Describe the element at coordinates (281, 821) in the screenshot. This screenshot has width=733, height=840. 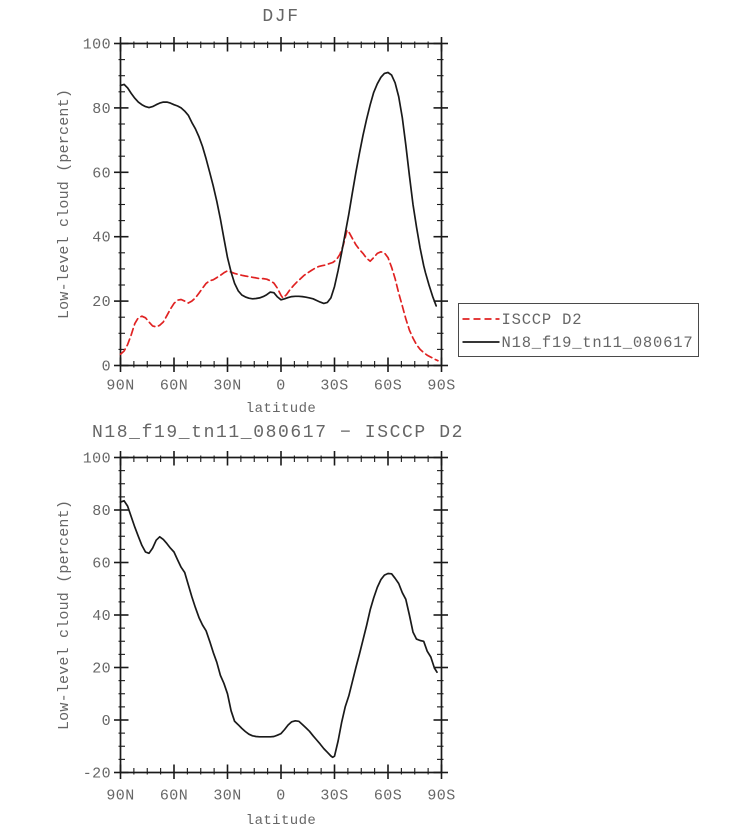
I see `bottom-chart-x-axis-label: latitude` at that location.